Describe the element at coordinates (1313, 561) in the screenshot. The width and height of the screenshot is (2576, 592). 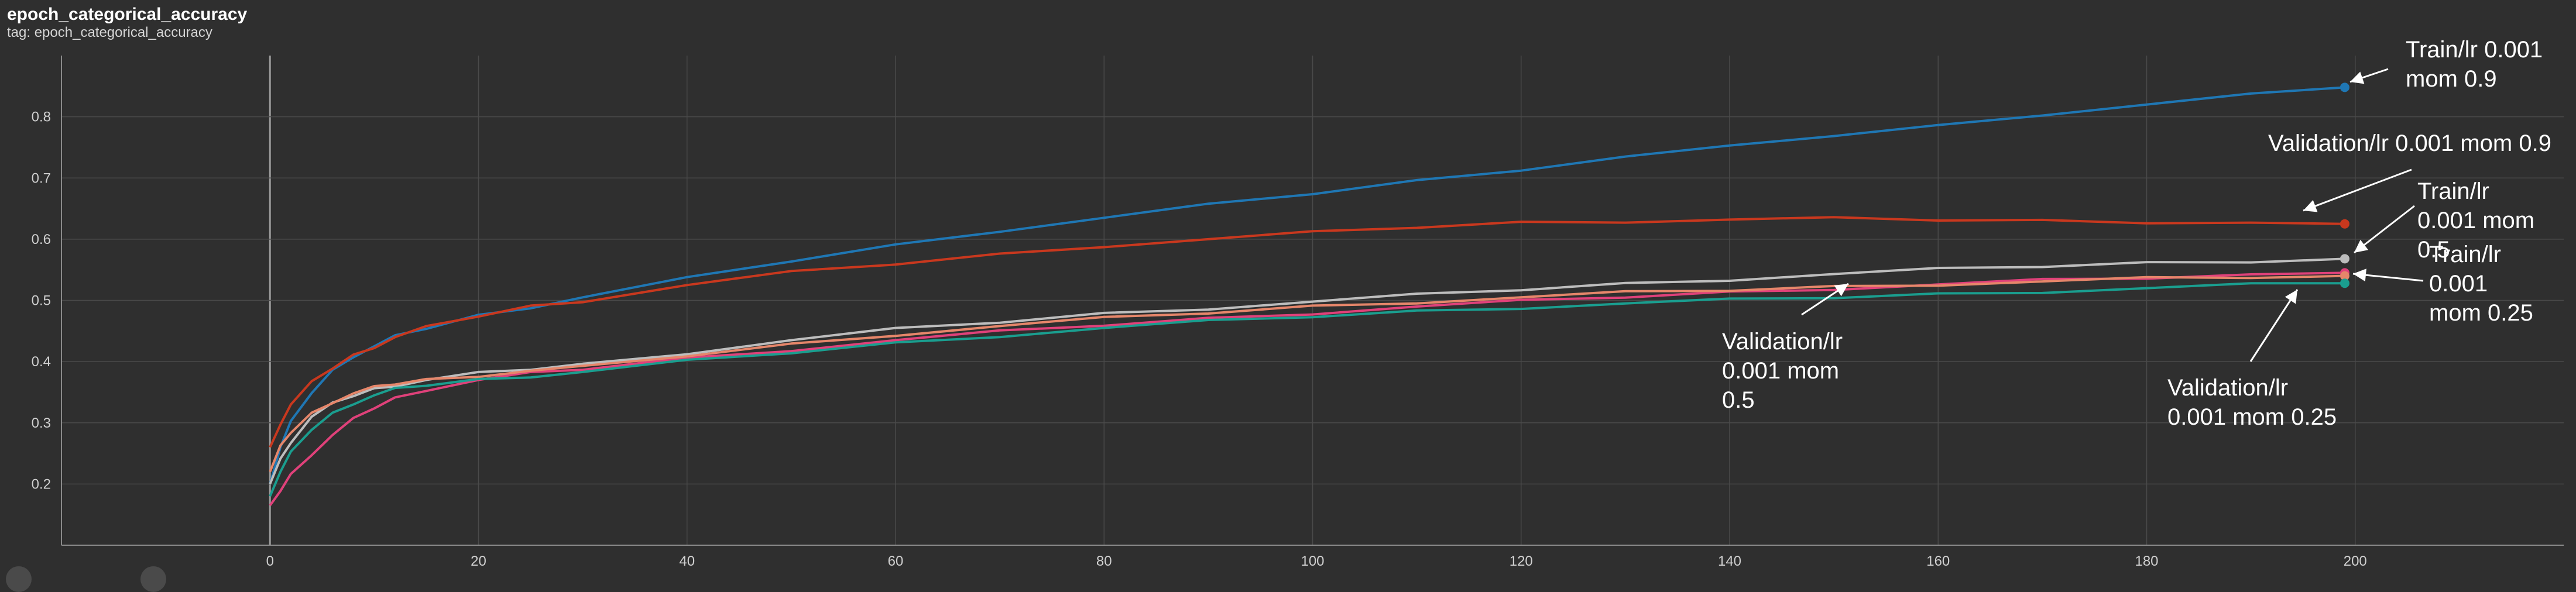
I see `x-tick-label: 100` at that location.